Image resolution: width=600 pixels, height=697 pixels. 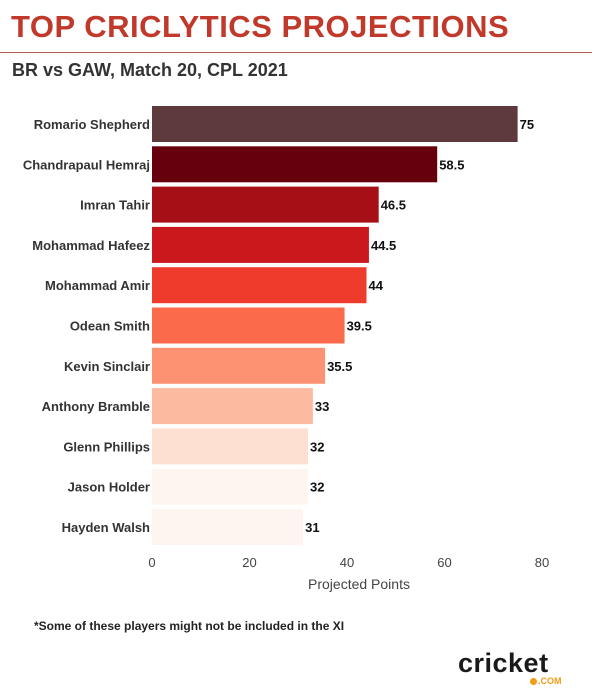 What do you see at coordinates (444, 562) in the screenshot?
I see `x-tick-label: 60` at bounding box center [444, 562].